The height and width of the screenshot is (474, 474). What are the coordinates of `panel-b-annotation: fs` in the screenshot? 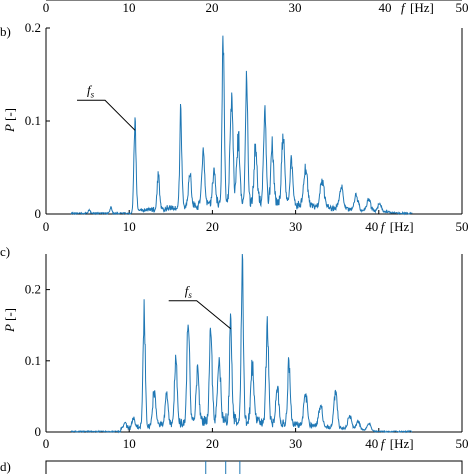 It's located at (91, 90).